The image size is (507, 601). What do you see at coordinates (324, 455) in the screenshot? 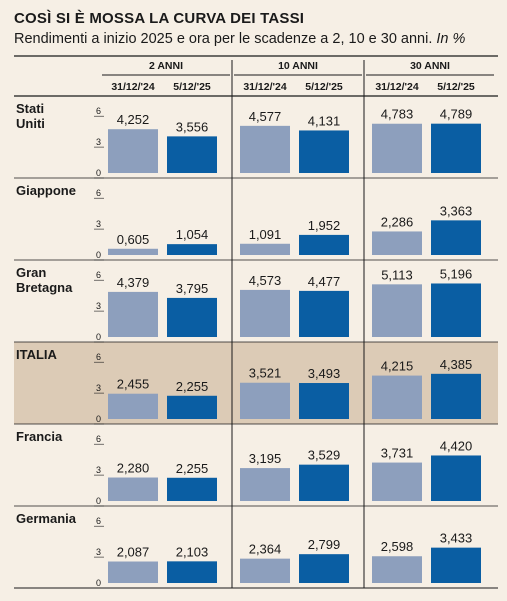
I see `bar-value-label: 3,529` at bounding box center [324, 455].